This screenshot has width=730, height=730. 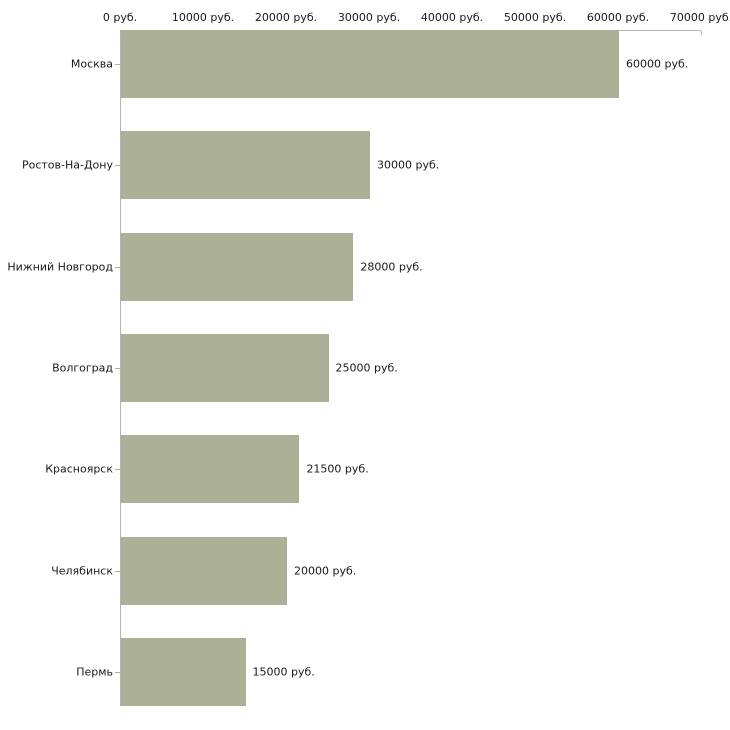 I want to click on value-label: 15000 руб., so click(x=283, y=672).